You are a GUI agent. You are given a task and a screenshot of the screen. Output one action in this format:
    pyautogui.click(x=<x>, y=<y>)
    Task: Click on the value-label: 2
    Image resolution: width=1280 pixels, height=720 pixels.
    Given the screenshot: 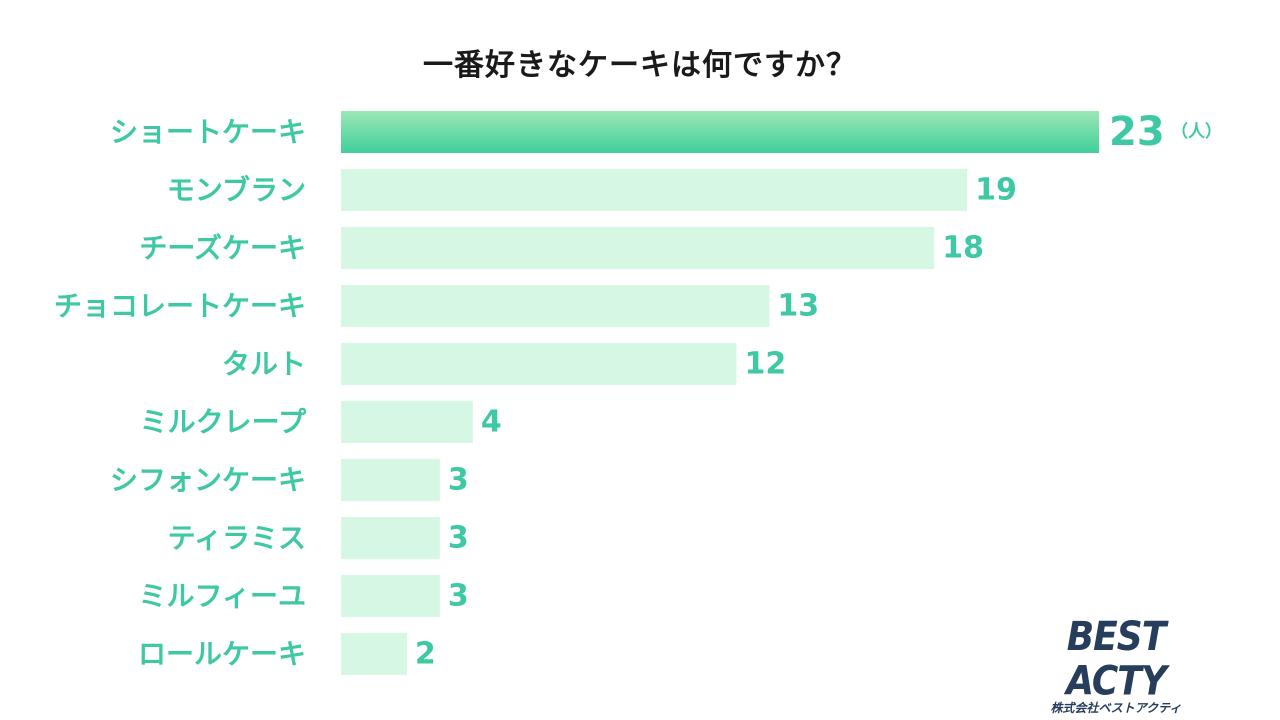 What is the action you would take?
    pyautogui.click(x=425, y=654)
    